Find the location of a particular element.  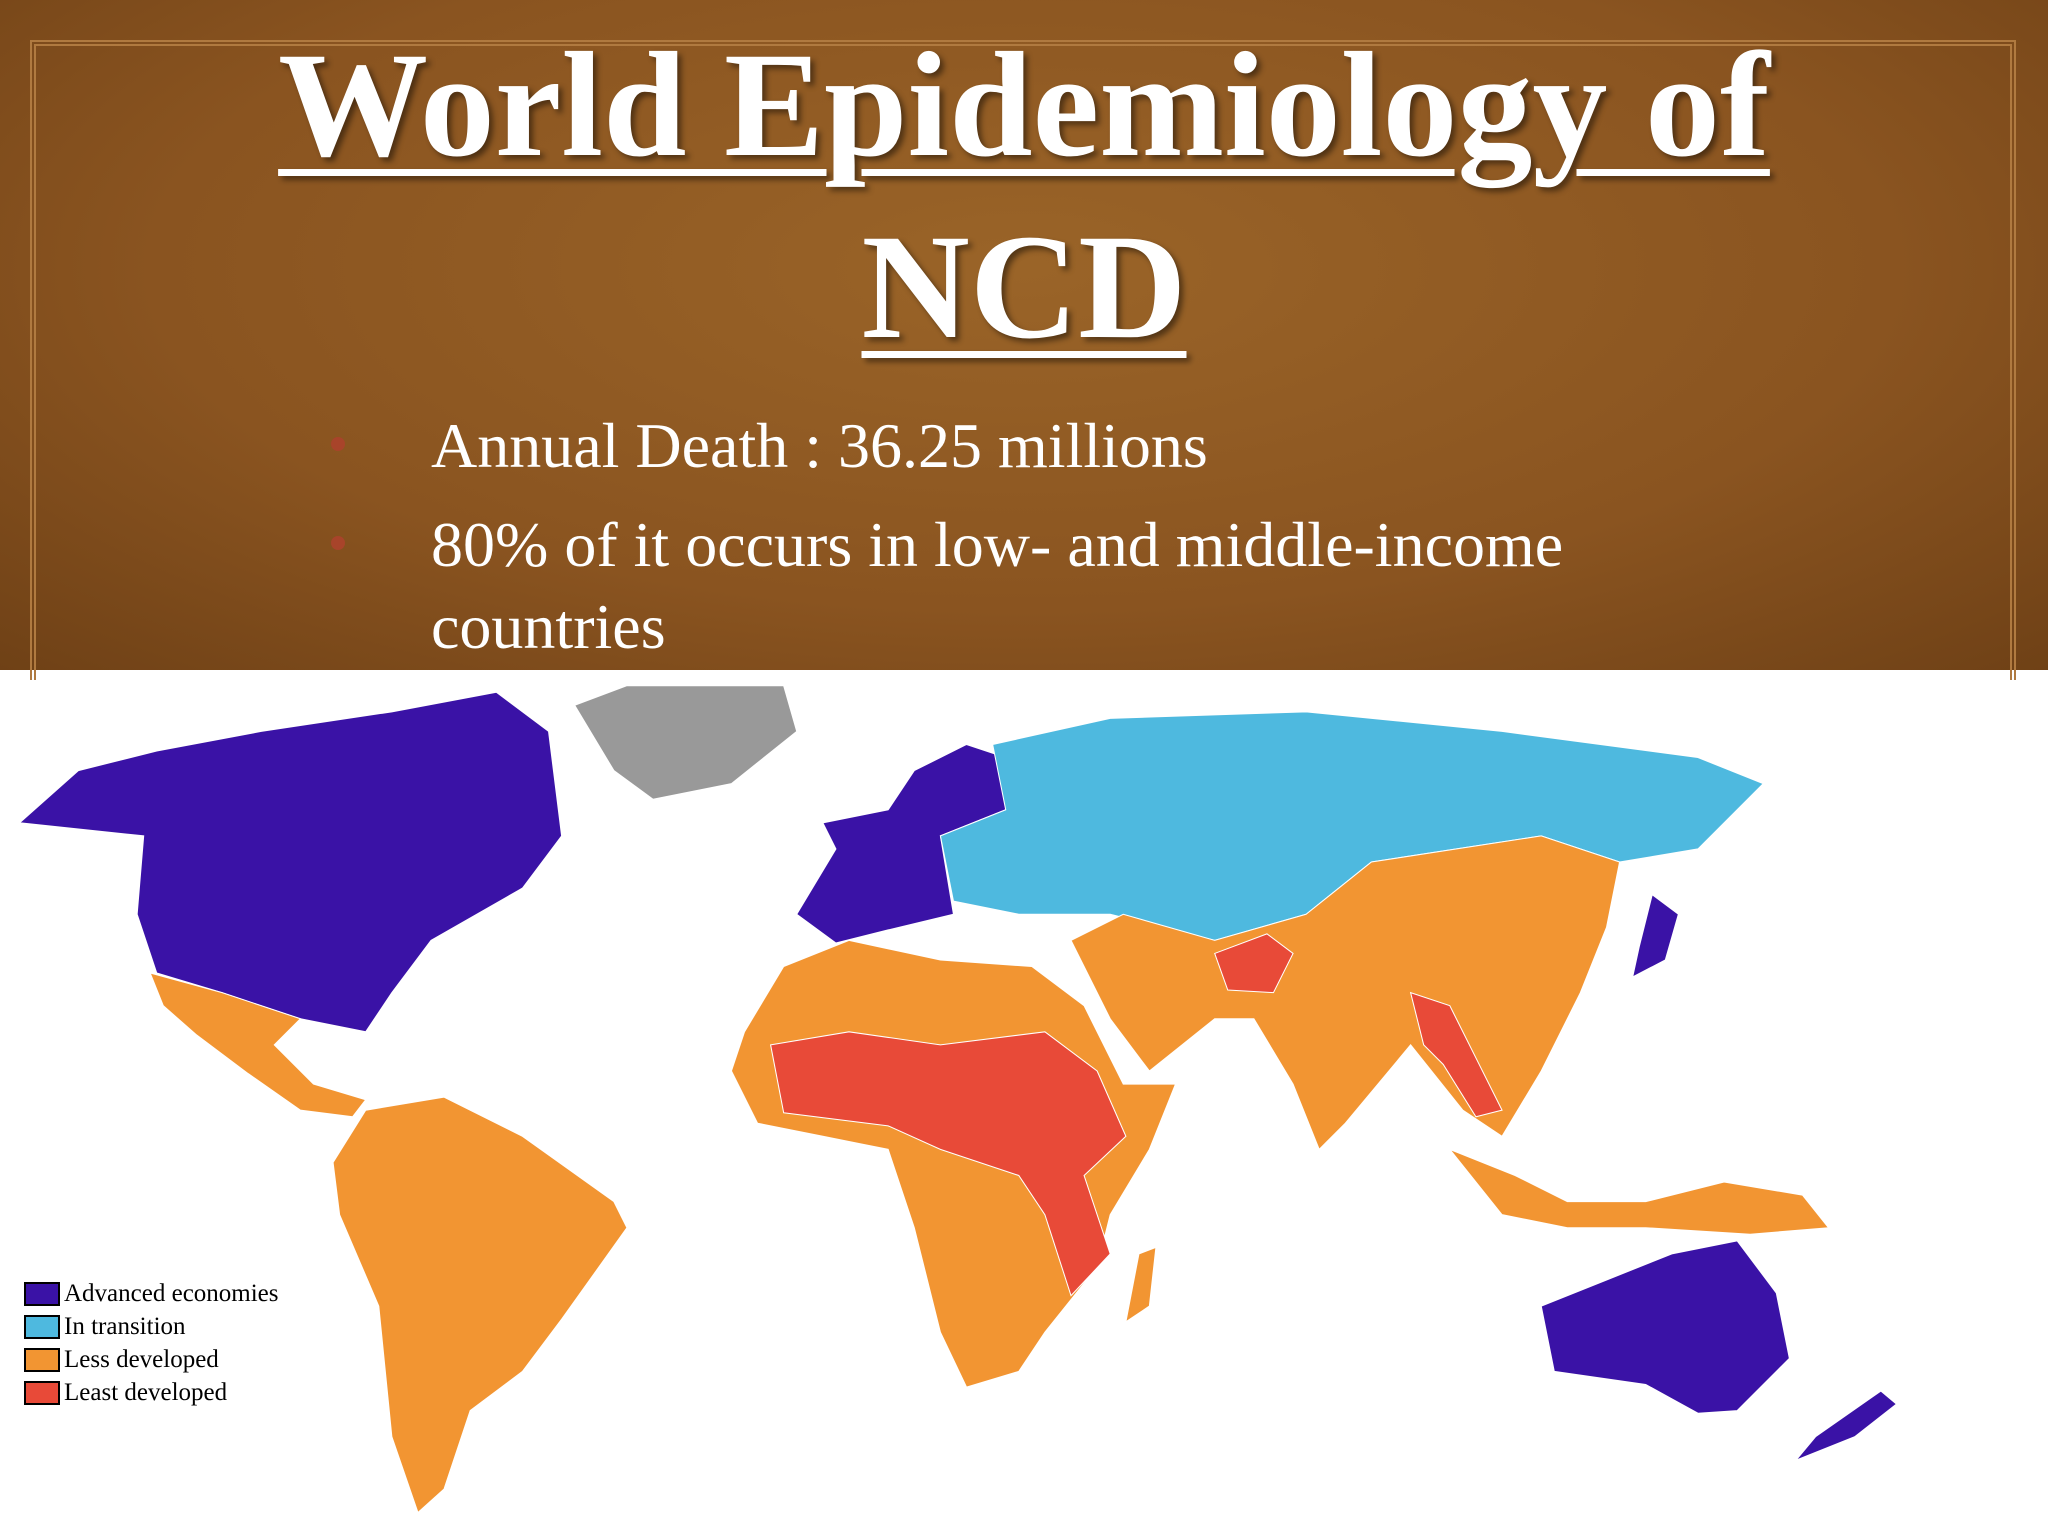

least-developed-africa is located at coordinates (948, 1164).